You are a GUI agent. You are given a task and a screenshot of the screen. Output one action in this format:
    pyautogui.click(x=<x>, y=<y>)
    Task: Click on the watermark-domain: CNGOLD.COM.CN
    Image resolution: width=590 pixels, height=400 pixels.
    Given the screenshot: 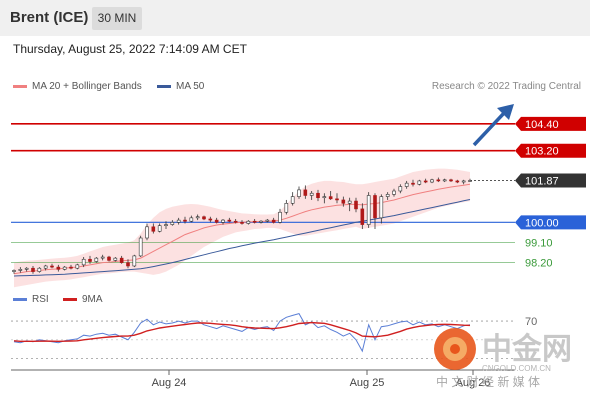 What is the action you would take?
    pyautogui.click(x=516, y=368)
    